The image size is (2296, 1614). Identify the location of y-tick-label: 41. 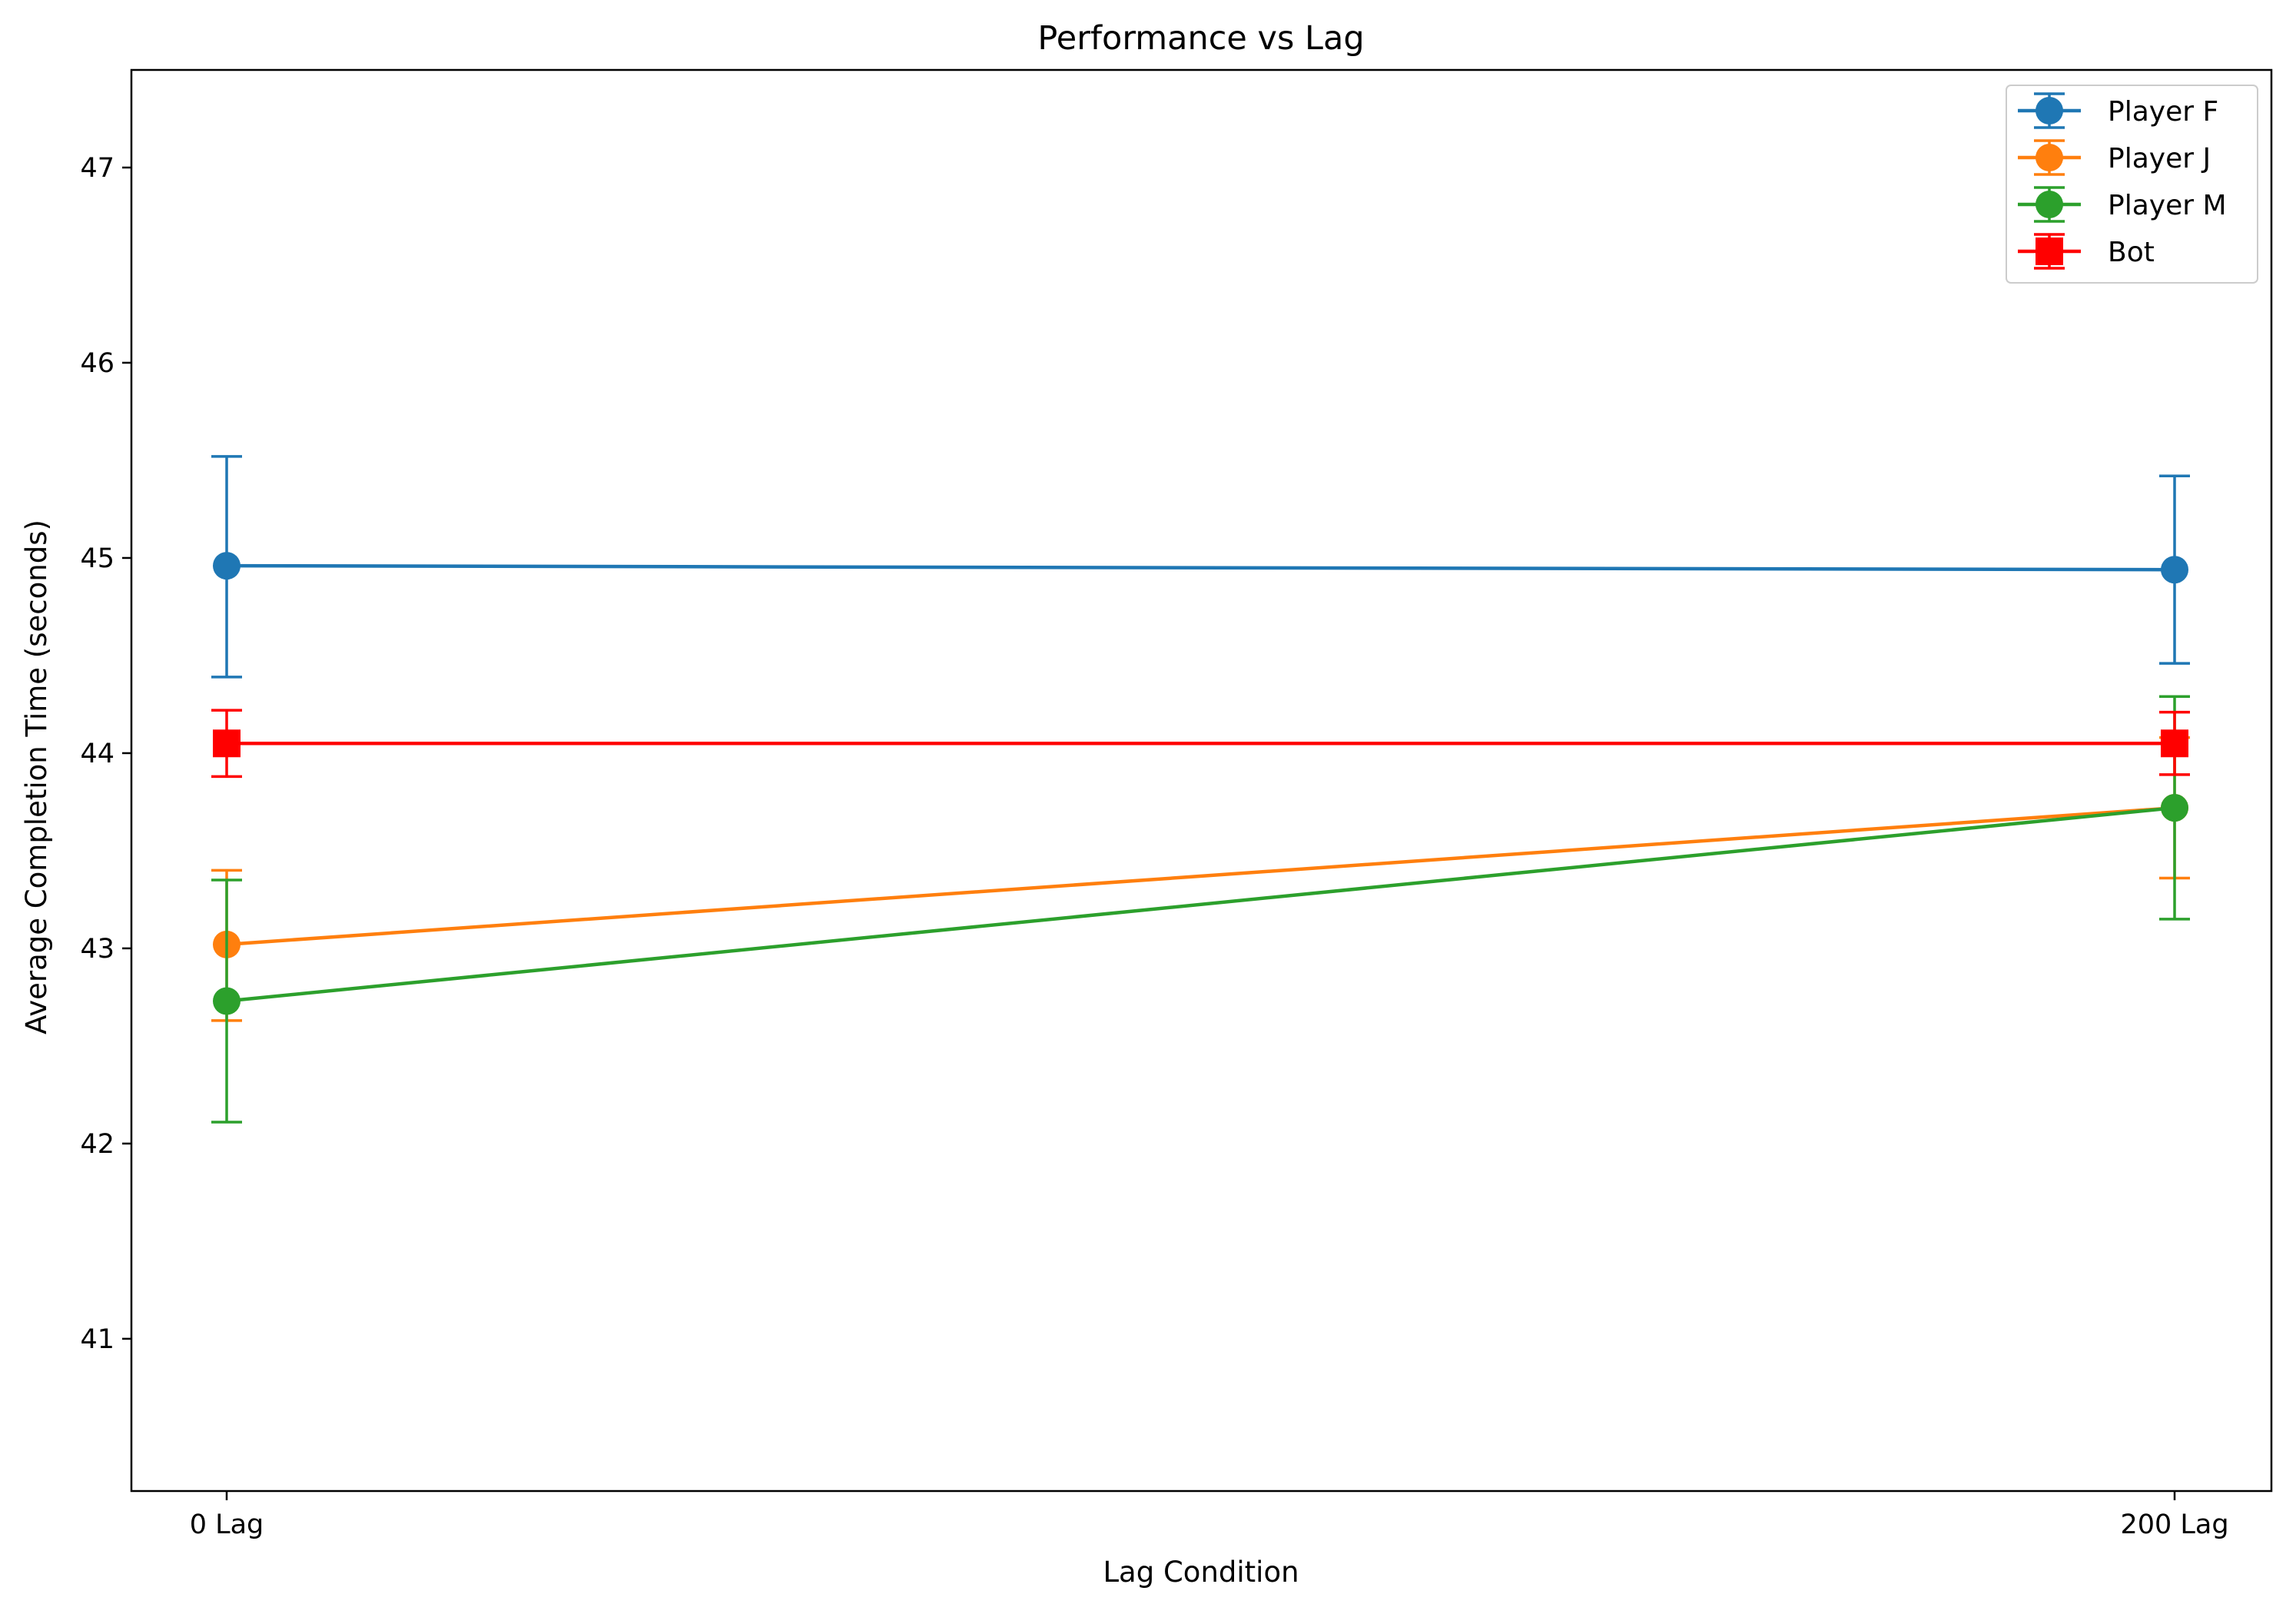
(97, 1339).